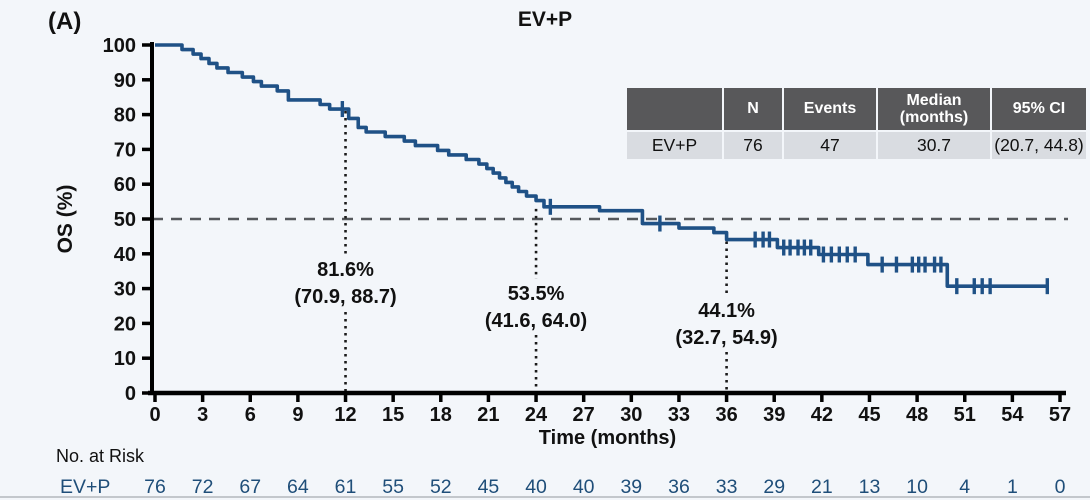 This screenshot has height=500, width=1090. What do you see at coordinates (917, 487) in the screenshot?
I see `risk-count: 10` at bounding box center [917, 487].